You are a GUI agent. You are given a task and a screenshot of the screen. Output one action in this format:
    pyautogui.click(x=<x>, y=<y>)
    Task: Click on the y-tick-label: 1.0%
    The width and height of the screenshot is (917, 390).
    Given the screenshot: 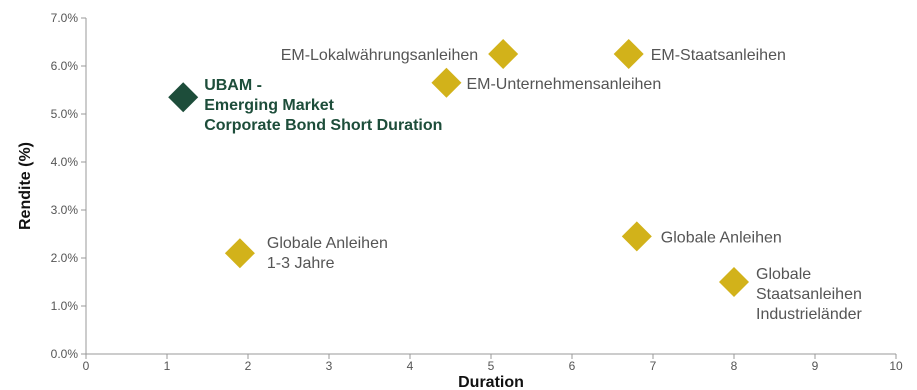 What is the action you would take?
    pyautogui.click(x=65, y=306)
    